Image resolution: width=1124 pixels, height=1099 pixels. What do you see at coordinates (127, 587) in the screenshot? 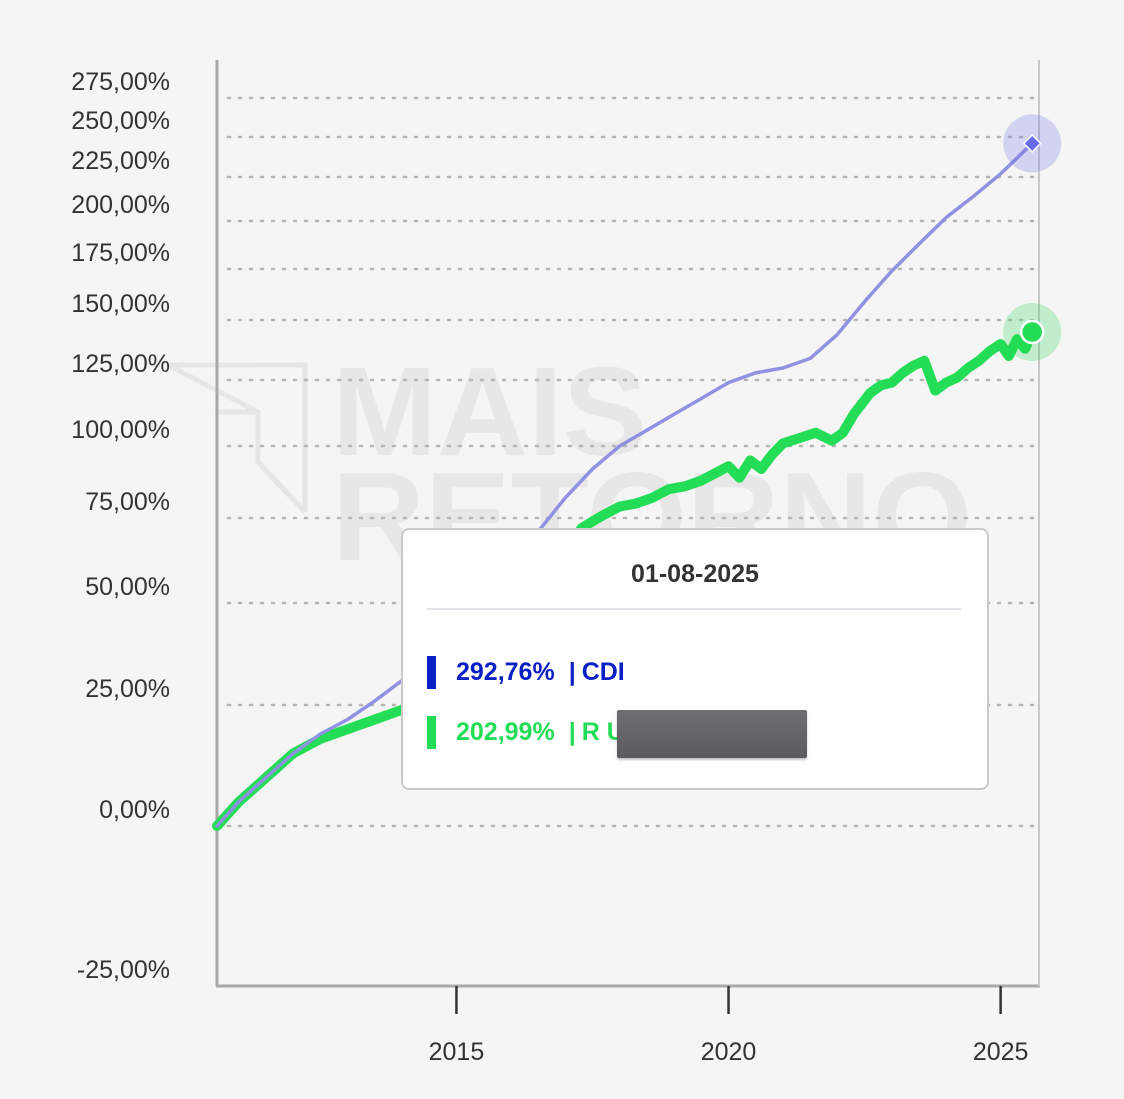
I see `y-tick-label: 50,00%` at bounding box center [127, 587].